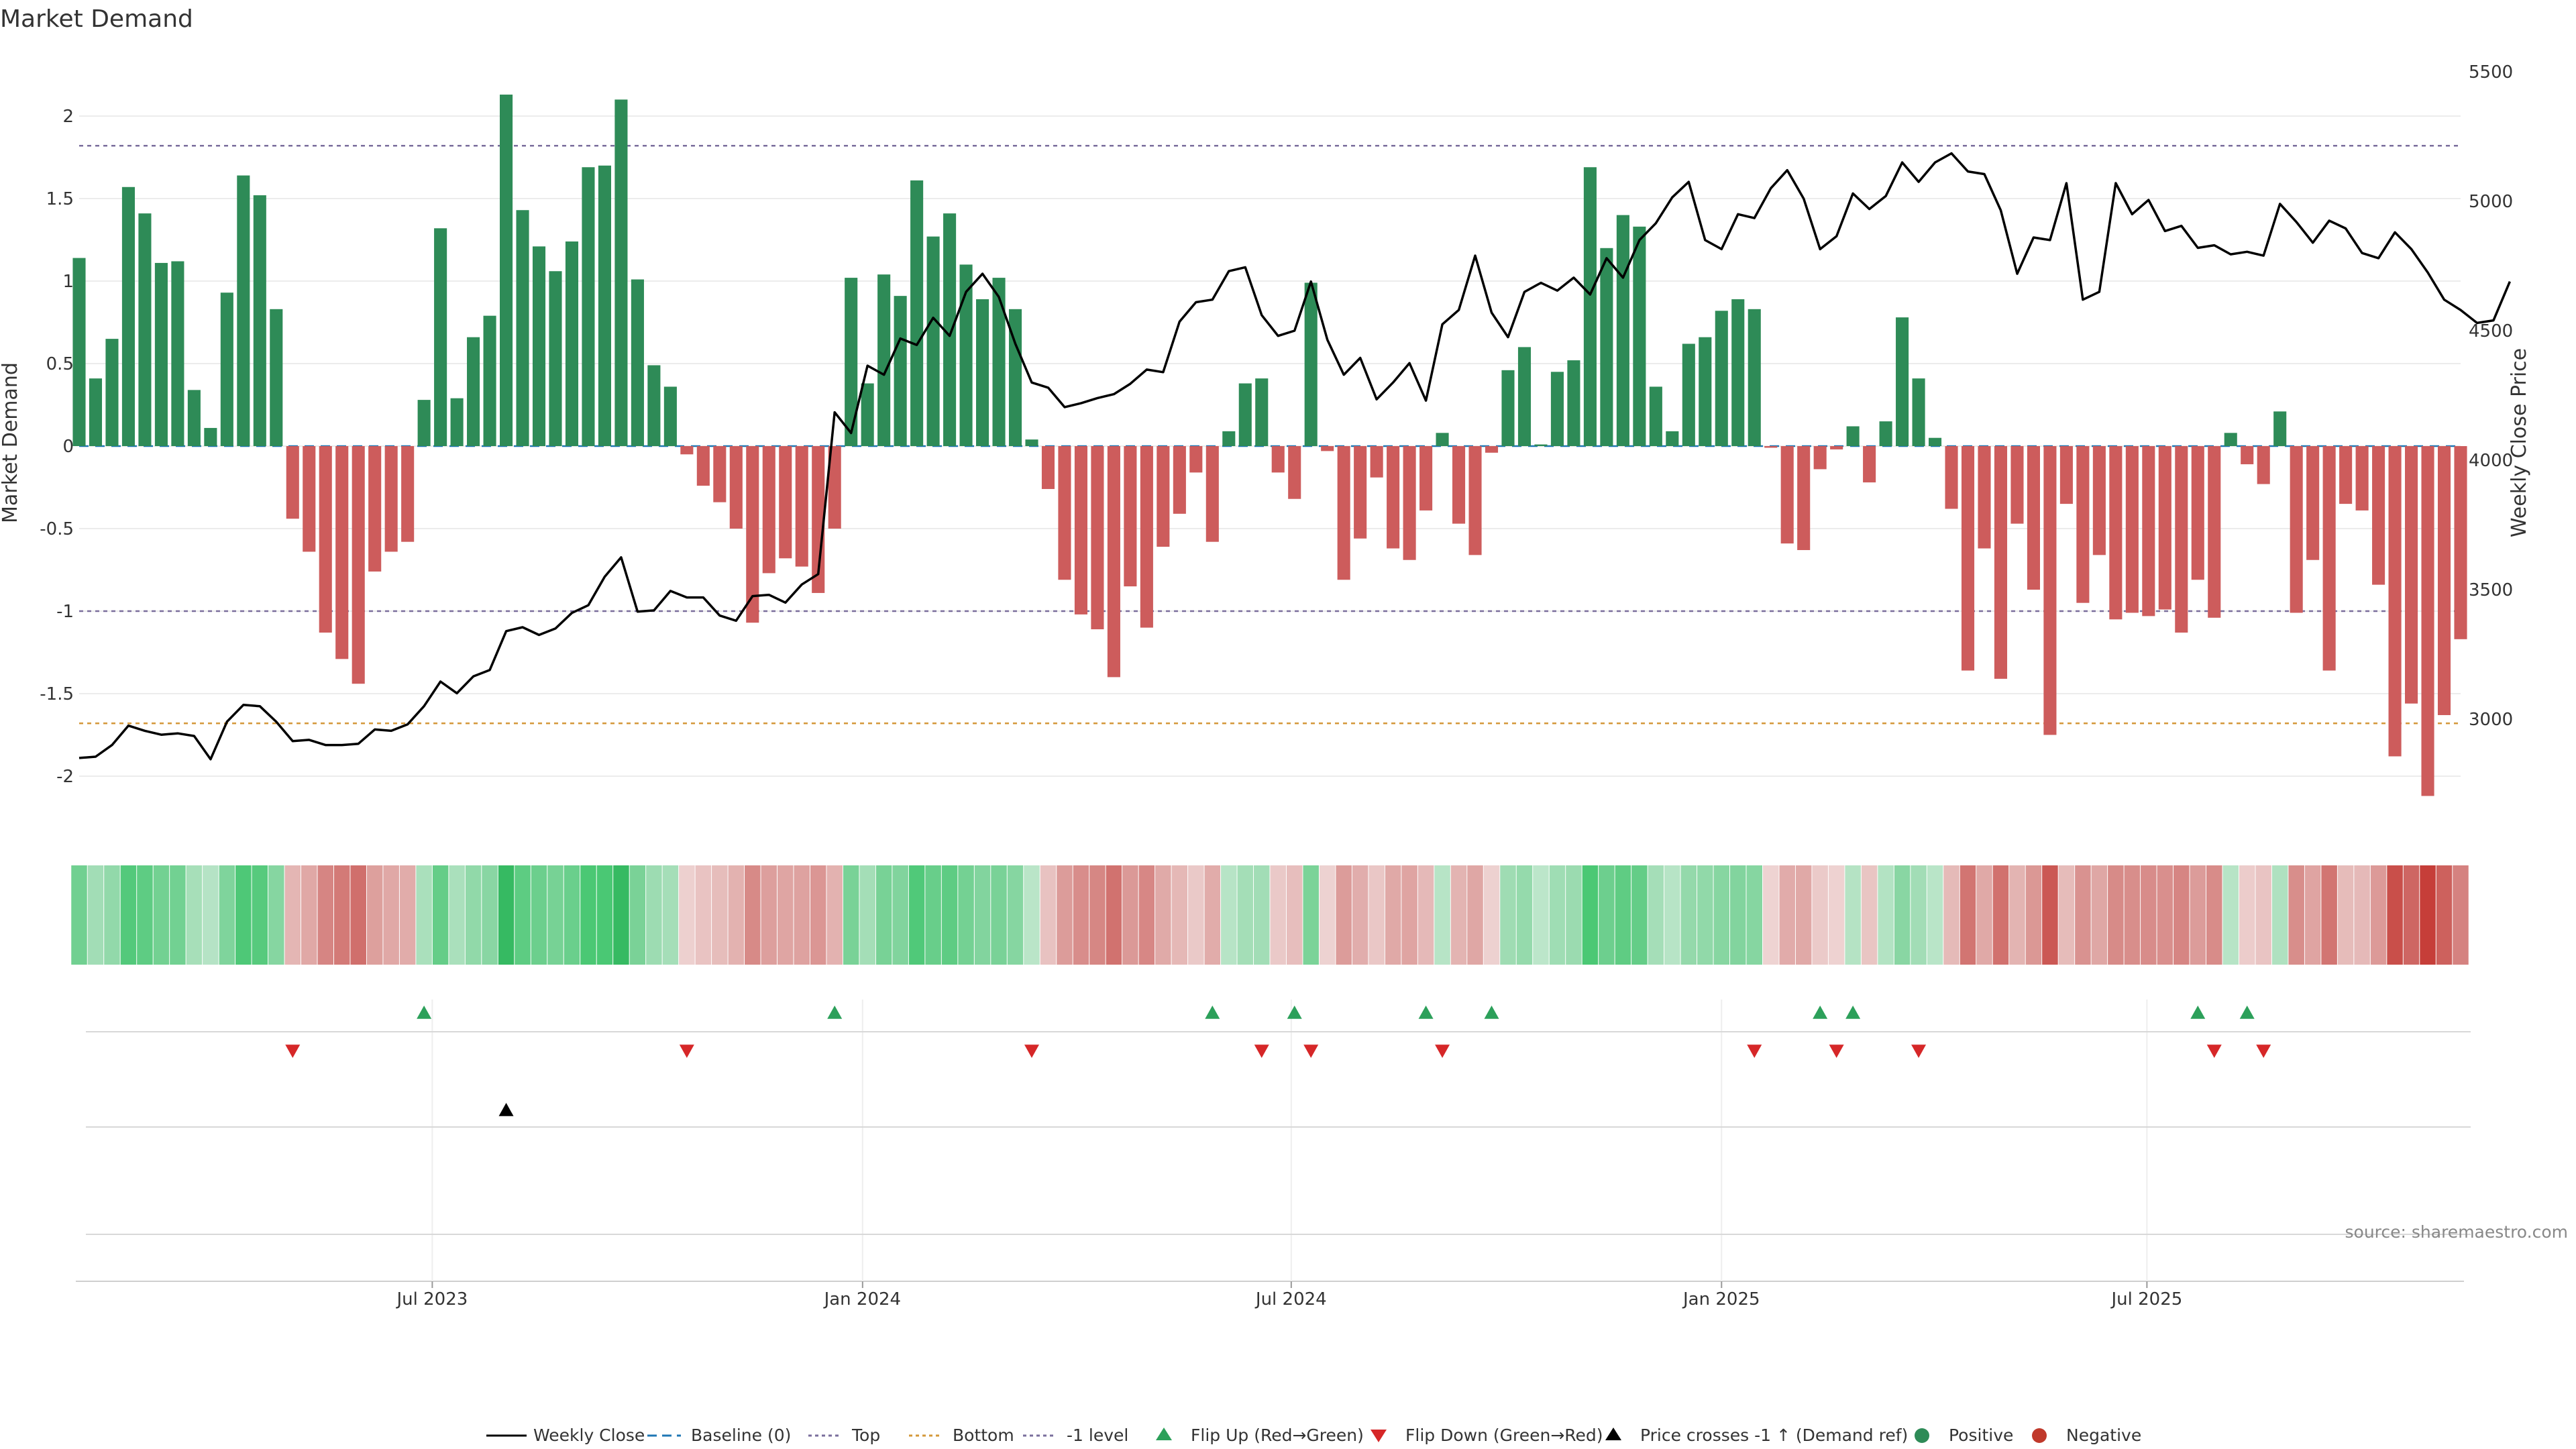 The image size is (2576, 1449). Describe the element at coordinates (1277, 1435) in the screenshot. I see `legend-label: Flip Up (Red→Green)` at that location.